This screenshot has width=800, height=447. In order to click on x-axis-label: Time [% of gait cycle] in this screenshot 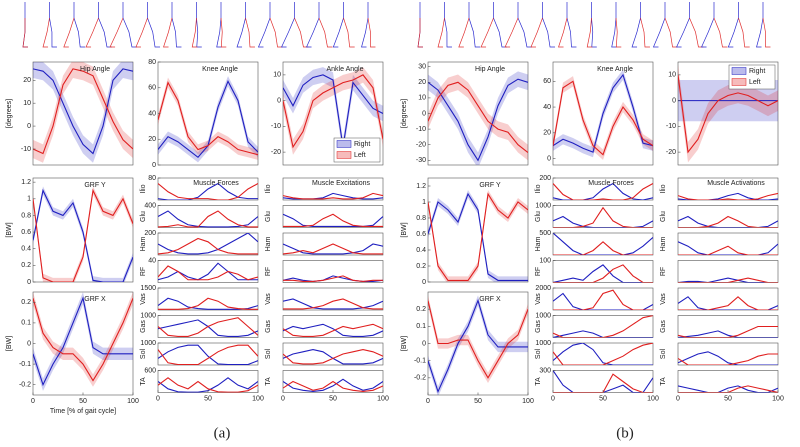, I will do `click(83, 411)`.